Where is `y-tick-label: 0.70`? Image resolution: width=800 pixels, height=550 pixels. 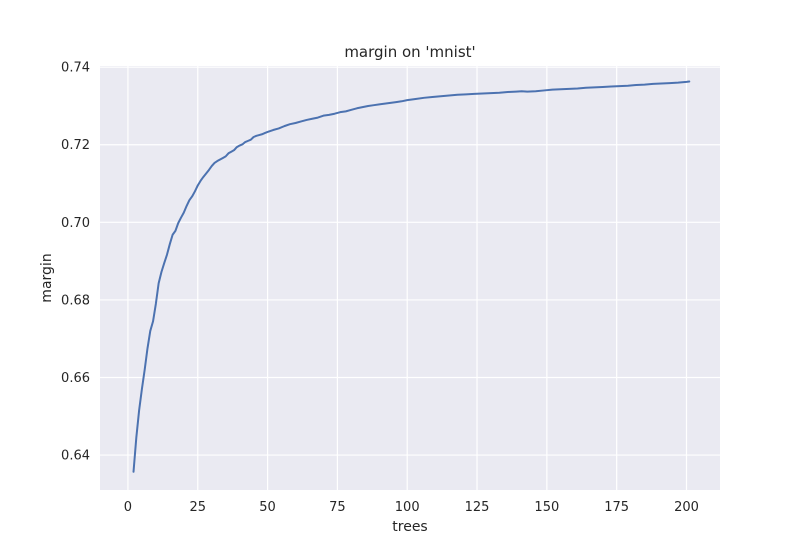 y-tick-label: 0.70 is located at coordinates (75, 223).